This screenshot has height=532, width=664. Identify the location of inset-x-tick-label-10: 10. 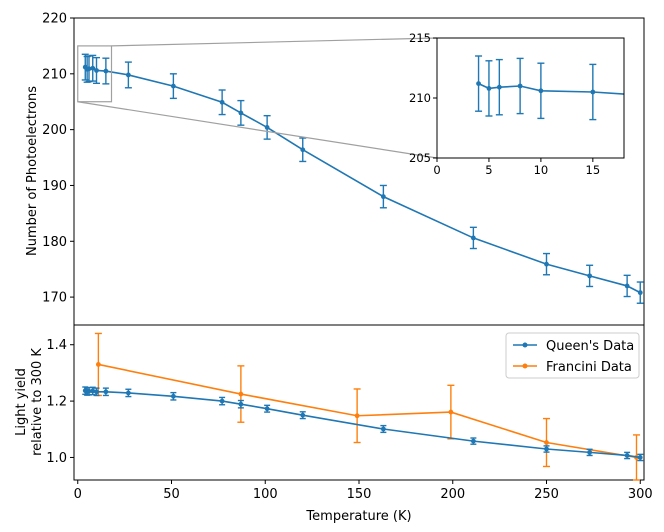
(541, 170).